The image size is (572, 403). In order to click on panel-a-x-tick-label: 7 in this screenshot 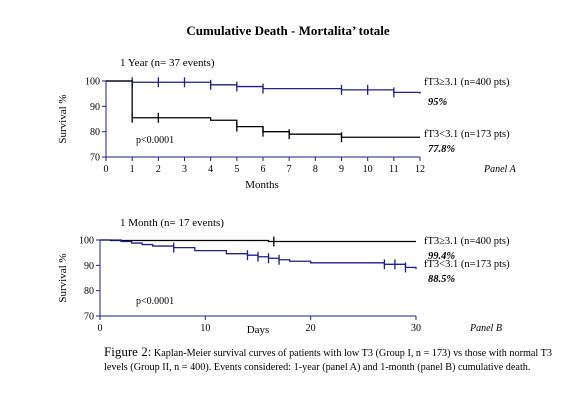, I will do `click(289, 169)`.